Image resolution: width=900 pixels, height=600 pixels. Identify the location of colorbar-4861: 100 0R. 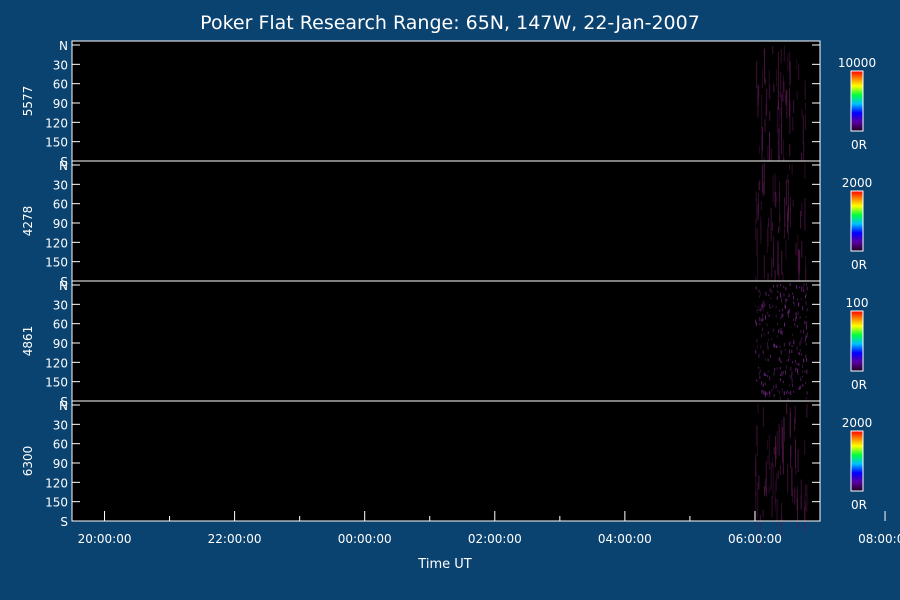
(857, 344).